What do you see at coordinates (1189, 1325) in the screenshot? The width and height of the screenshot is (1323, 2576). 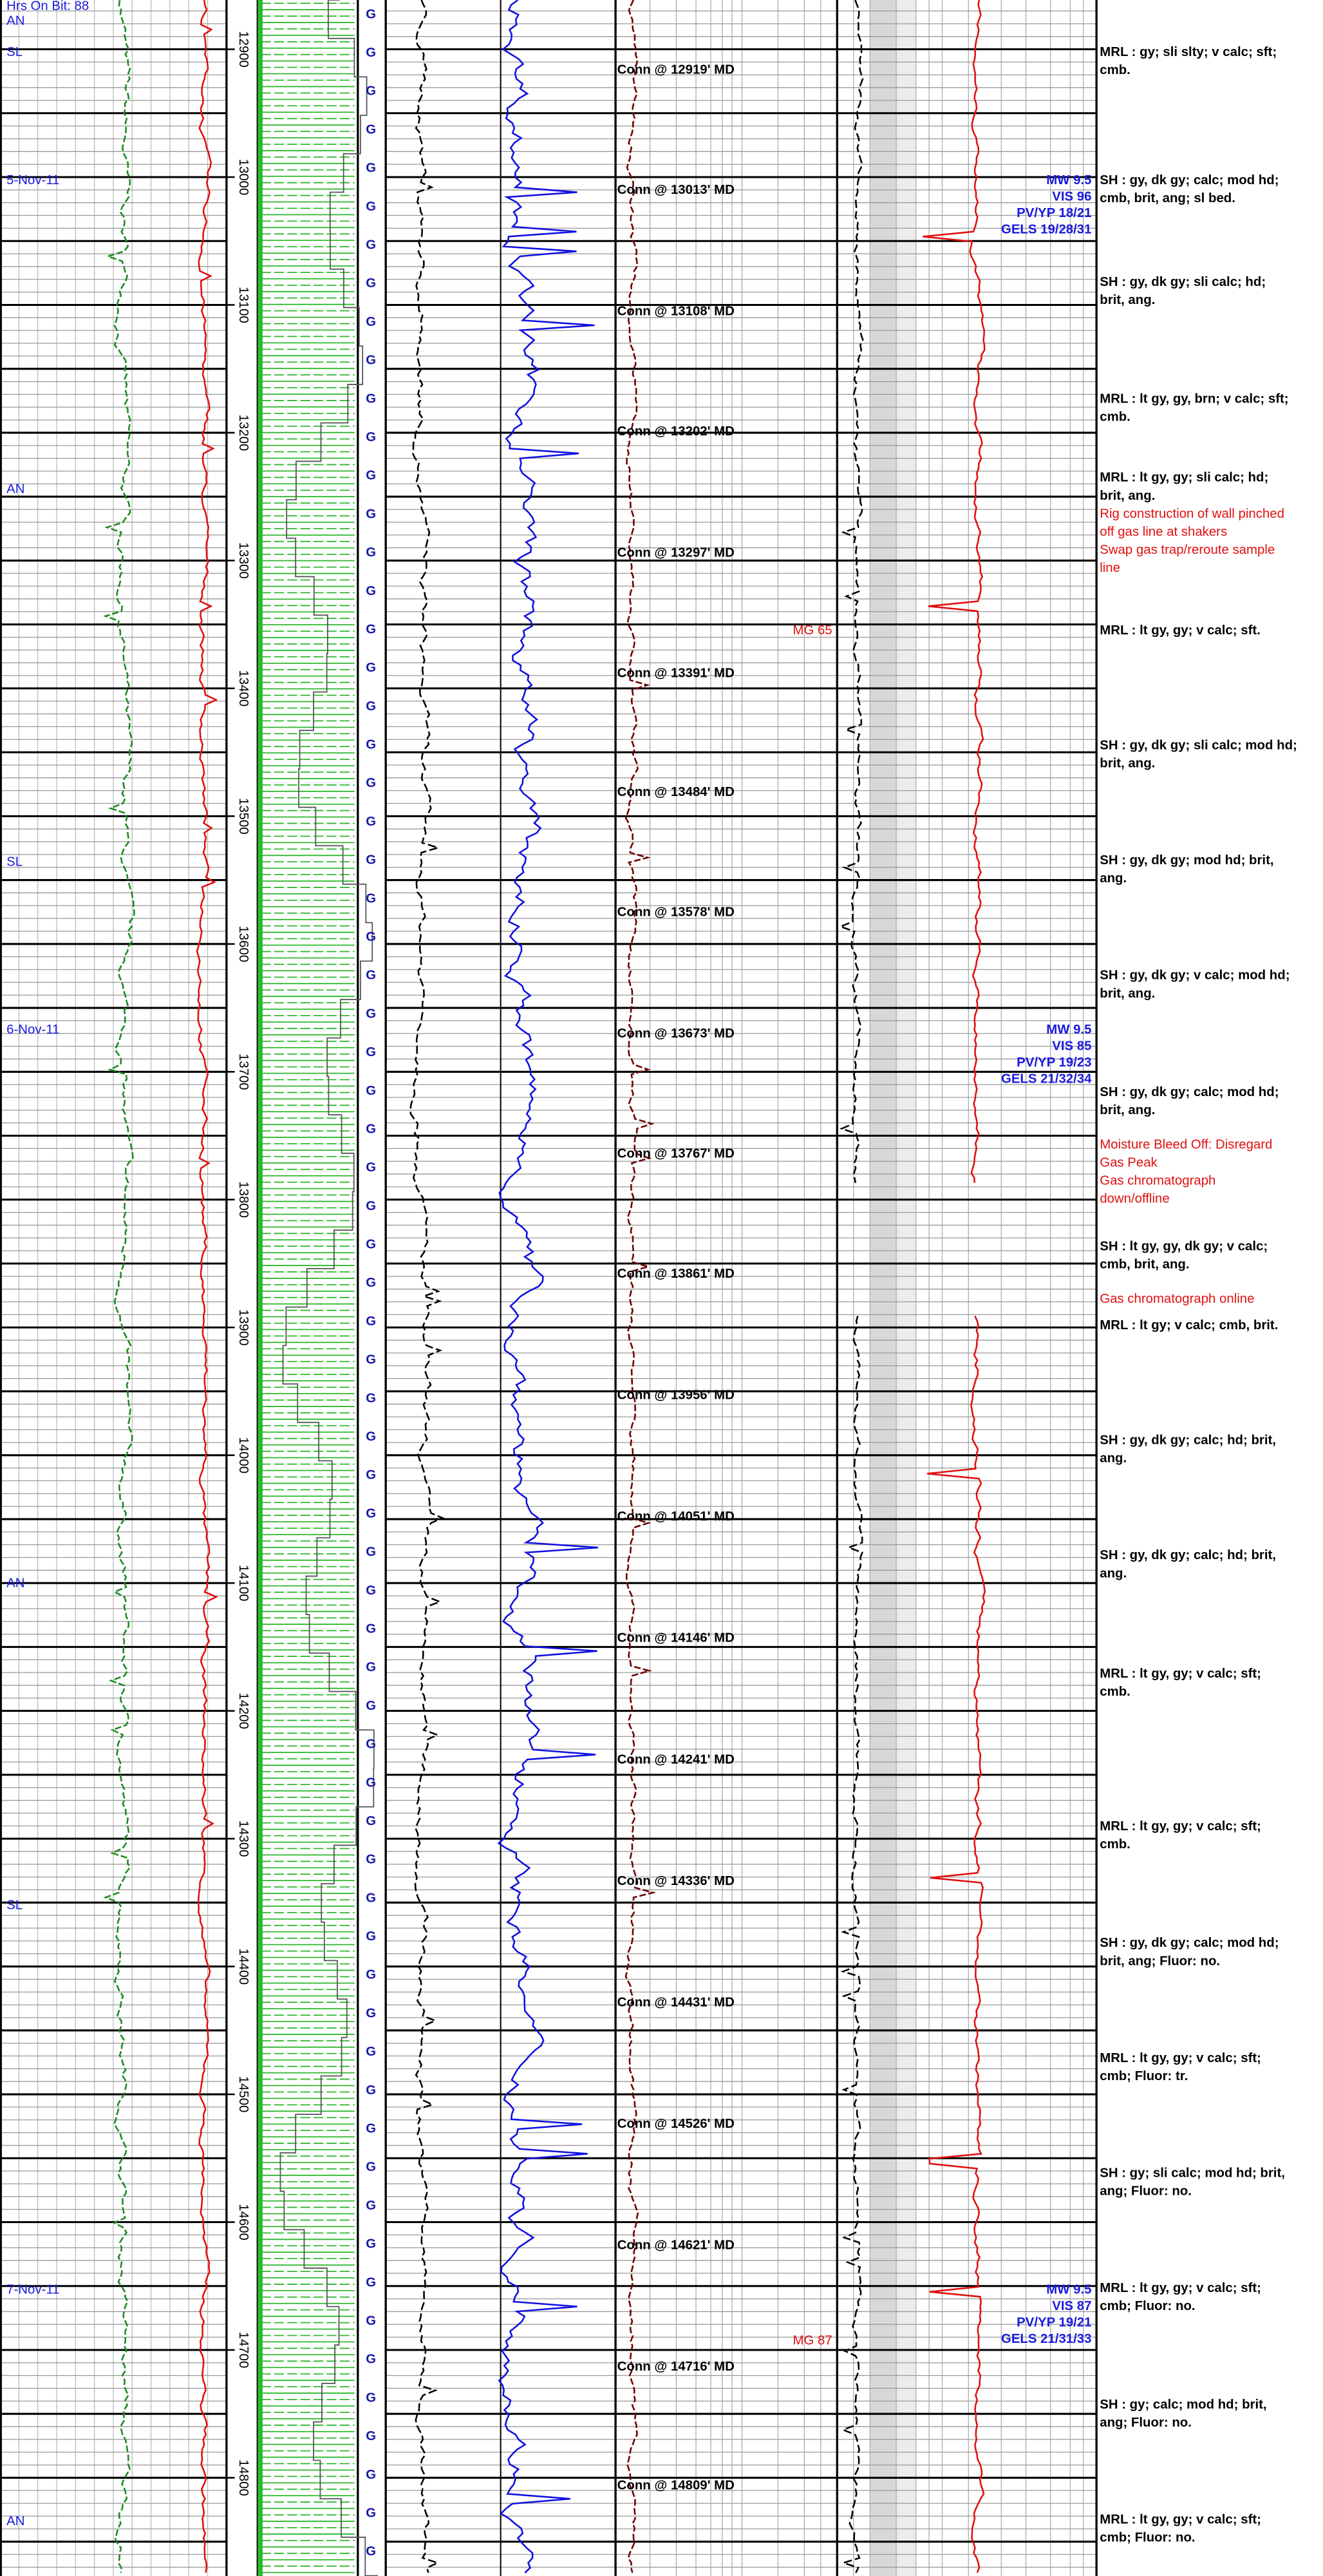 I see `lithology-description: MRL : lt gy; v calc; cmb, brit.` at bounding box center [1189, 1325].